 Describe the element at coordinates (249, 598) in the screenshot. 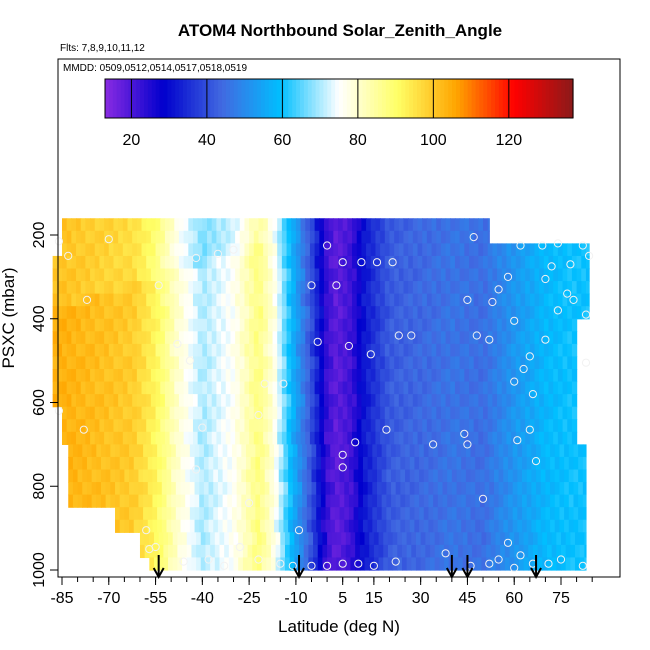

I see `x-tick-label: -25` at that location.